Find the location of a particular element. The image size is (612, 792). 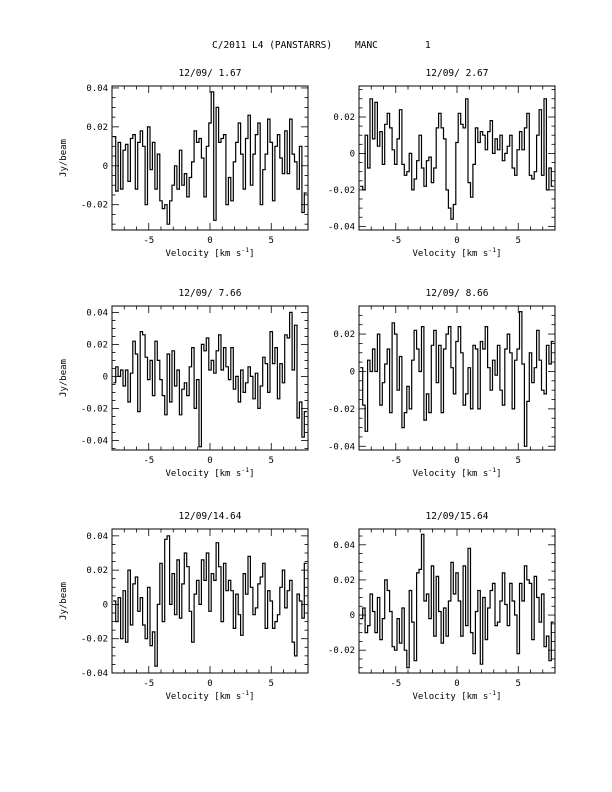

header-receiver: MANC is located at coordinates (366, 45).